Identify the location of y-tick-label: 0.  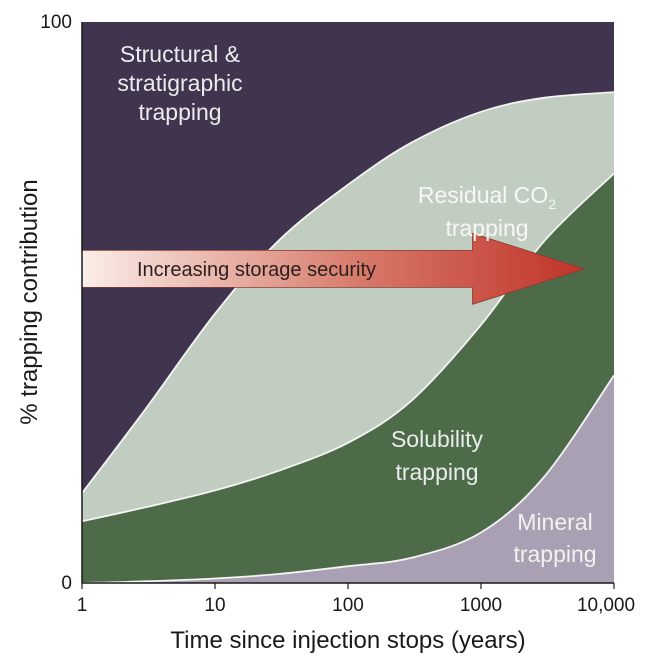
(66, 583).